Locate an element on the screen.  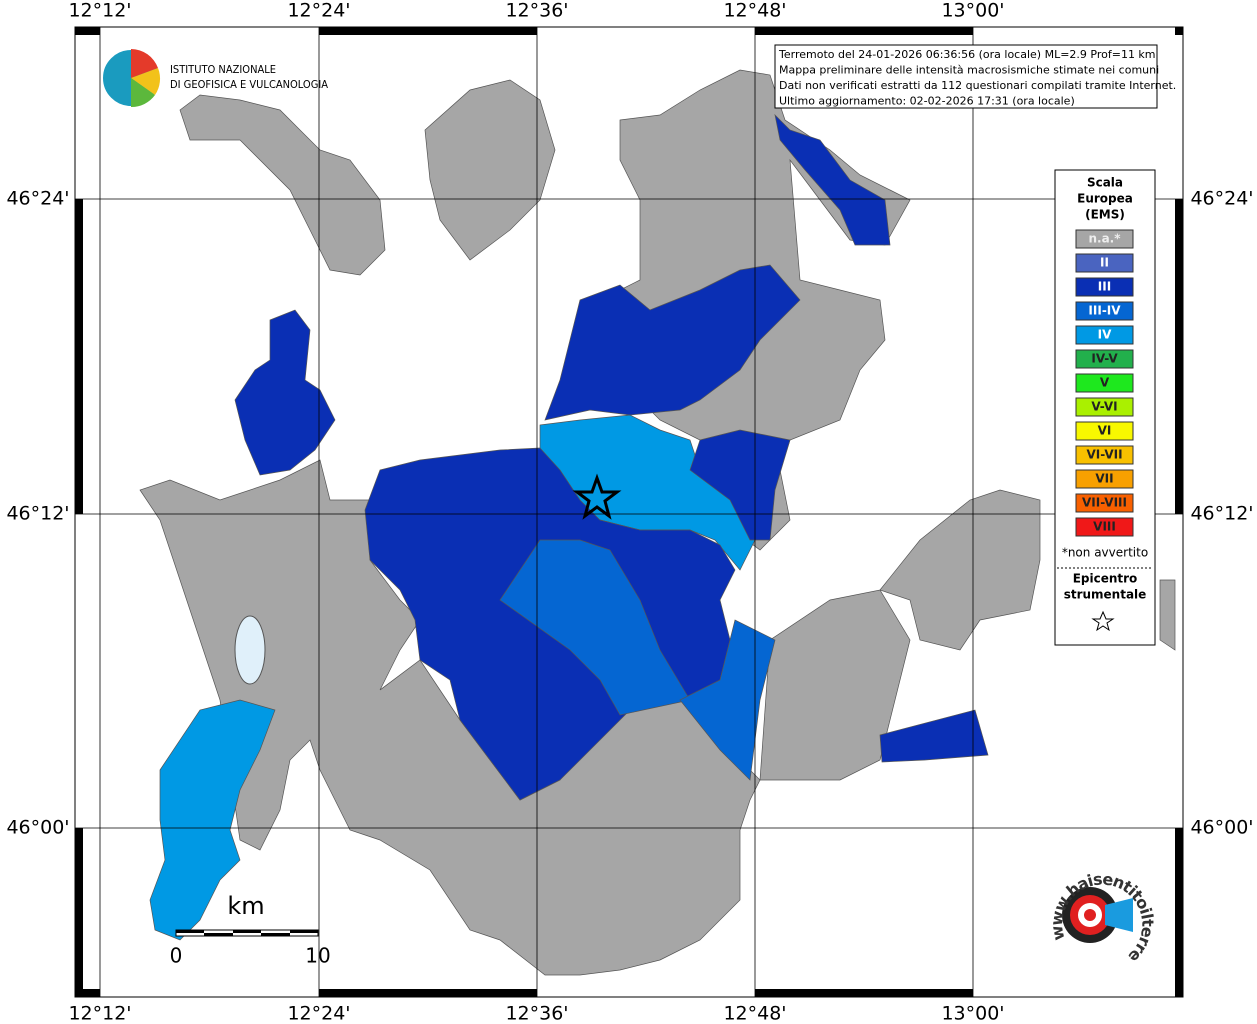
legend-label: VII-VIII is located at coordinates (1104, 503).